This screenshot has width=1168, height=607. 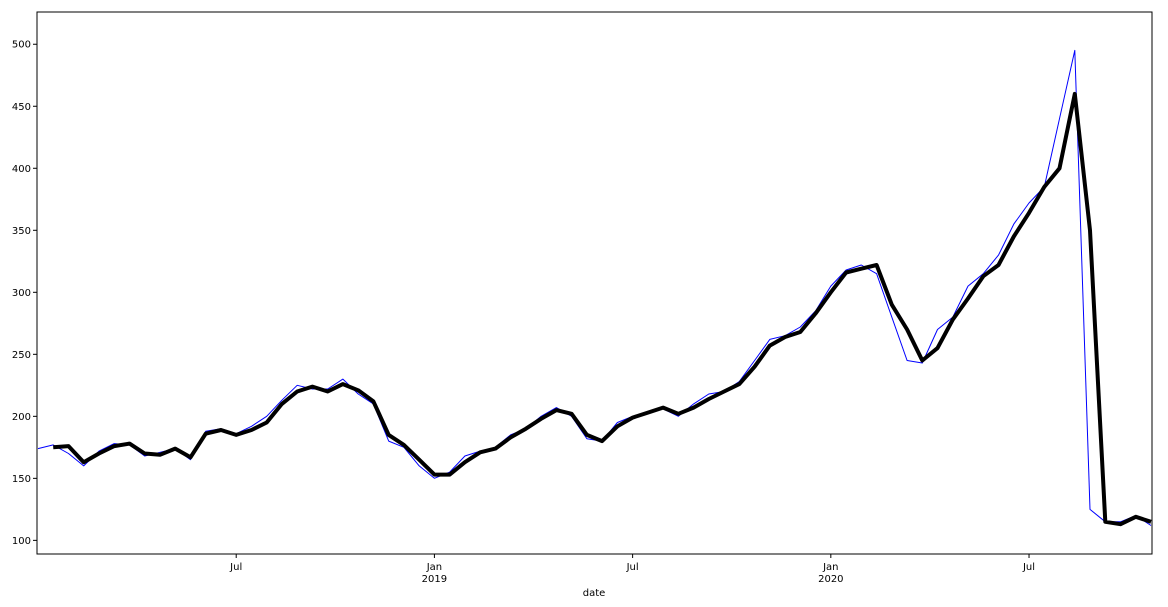 What do you see at coordinates (594, 593) in the screenshot?
I see `x-axis-label: date` at bounding box center [594, 593].